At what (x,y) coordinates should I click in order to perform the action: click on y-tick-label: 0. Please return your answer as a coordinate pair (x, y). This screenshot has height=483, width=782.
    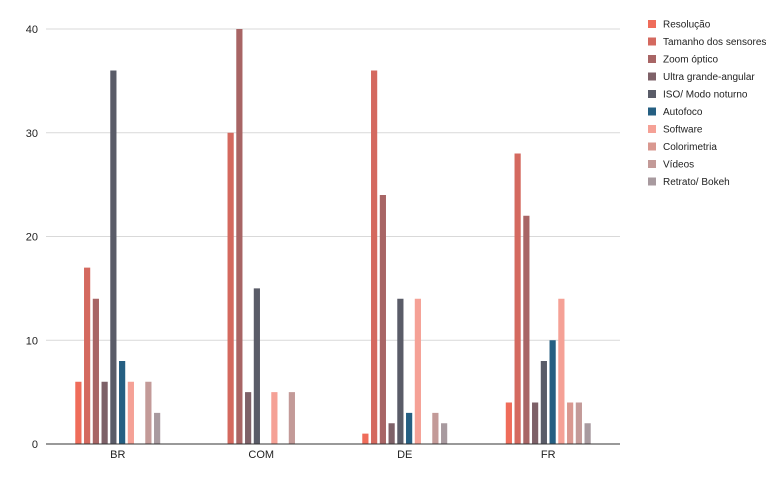
    Looking at the image, I should click on (35, 445).